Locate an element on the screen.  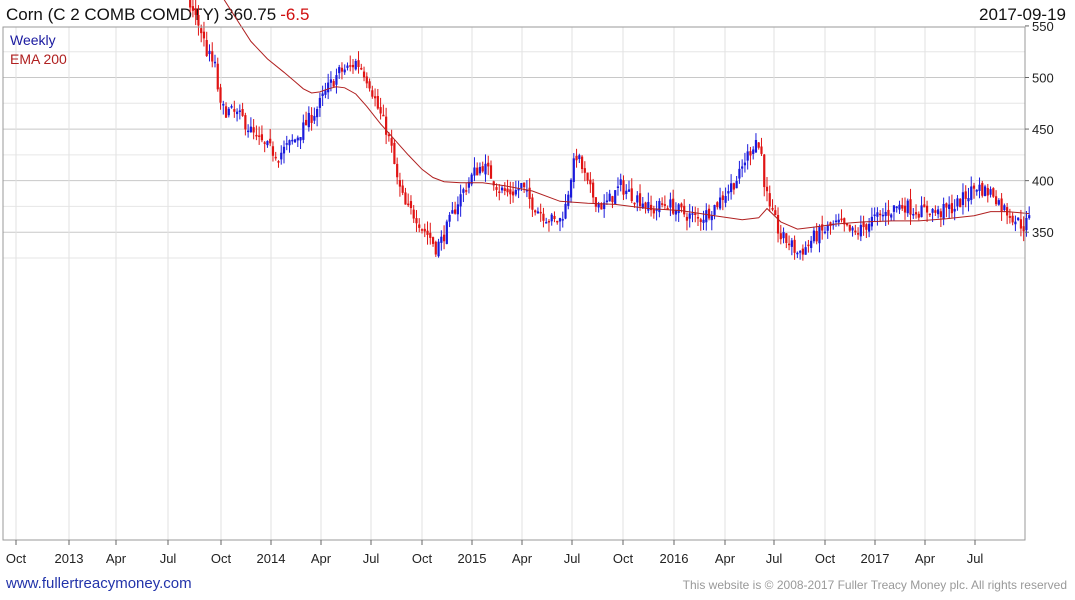
y-tick-label: 450 is located at coordinates (1043, 129).